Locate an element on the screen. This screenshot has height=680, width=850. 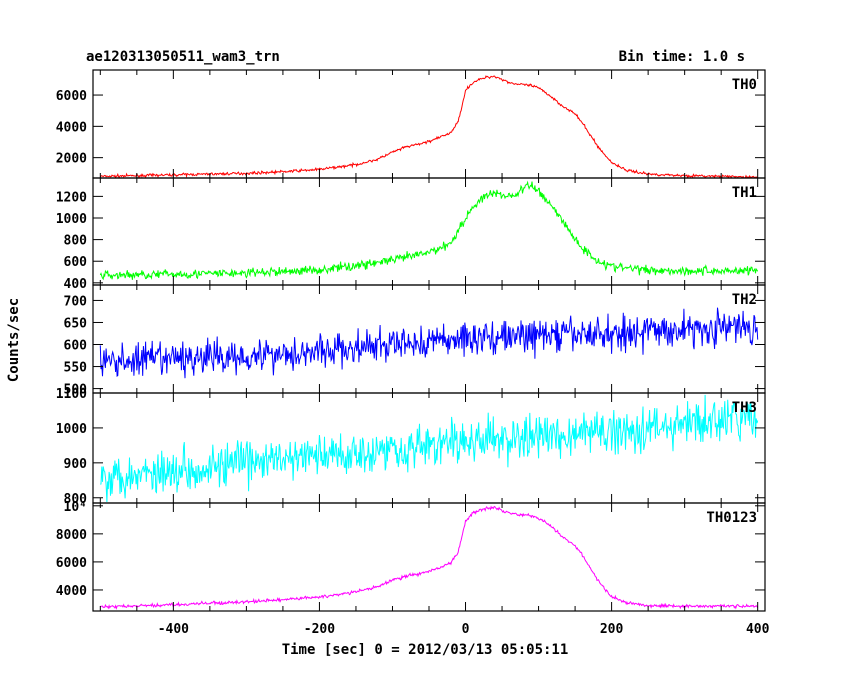
series-line-th0123 is located at coordinates (429, 557).